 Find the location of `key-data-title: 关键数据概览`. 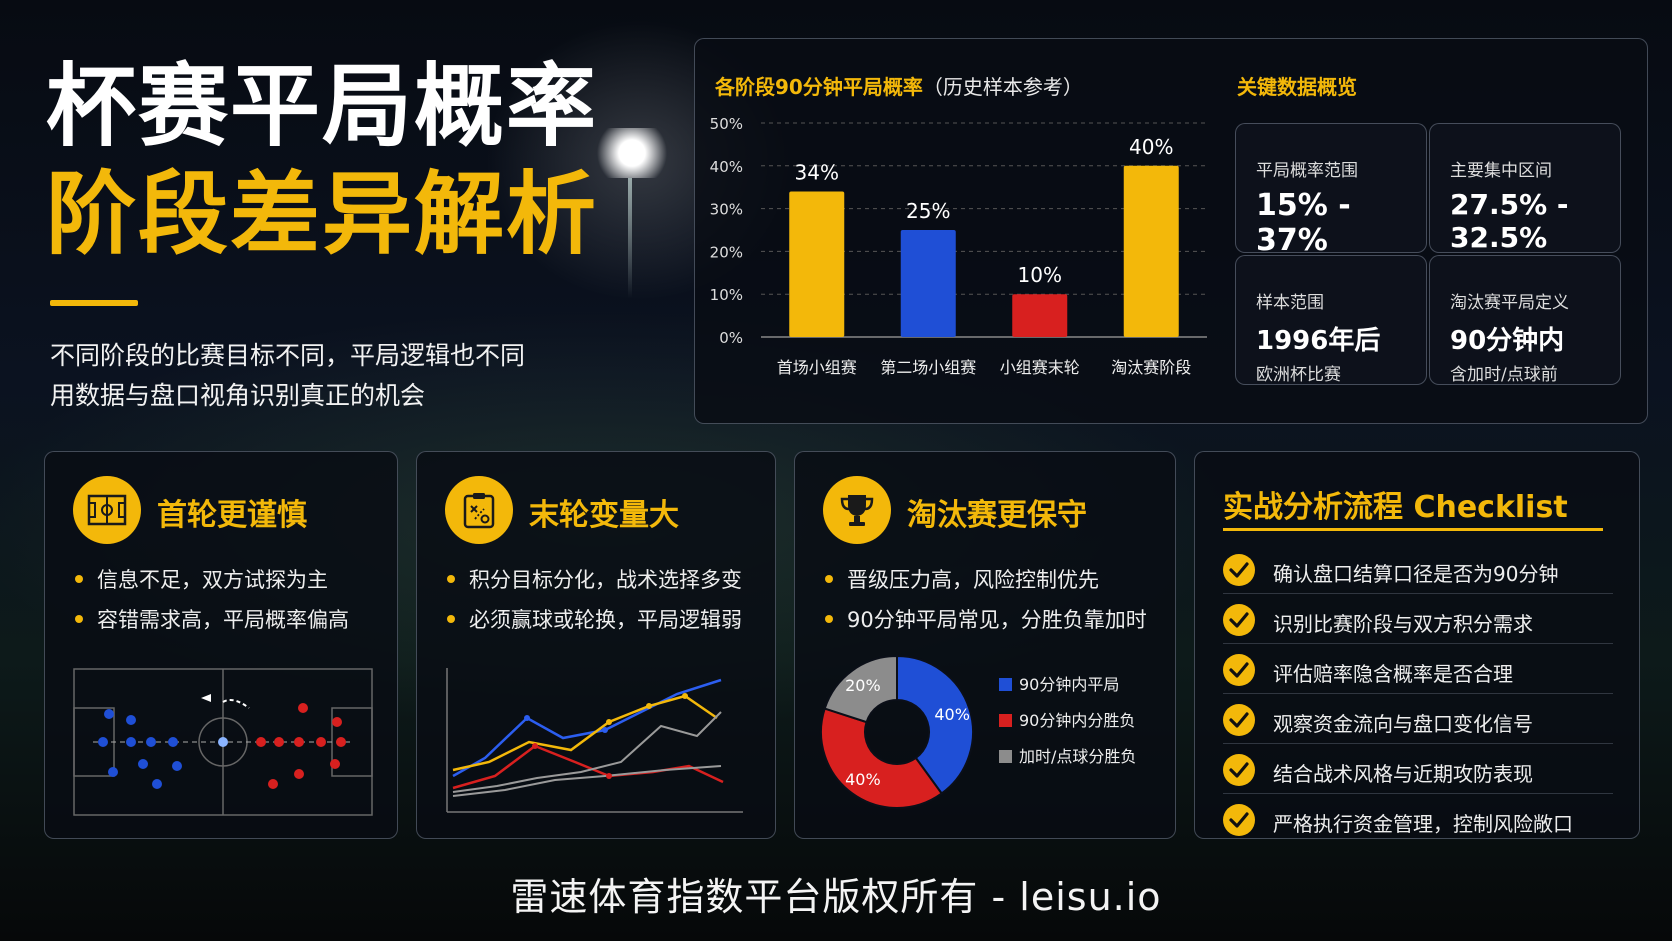

key-data-title: 关键数据概览 is located at coordinates (1297, 87).